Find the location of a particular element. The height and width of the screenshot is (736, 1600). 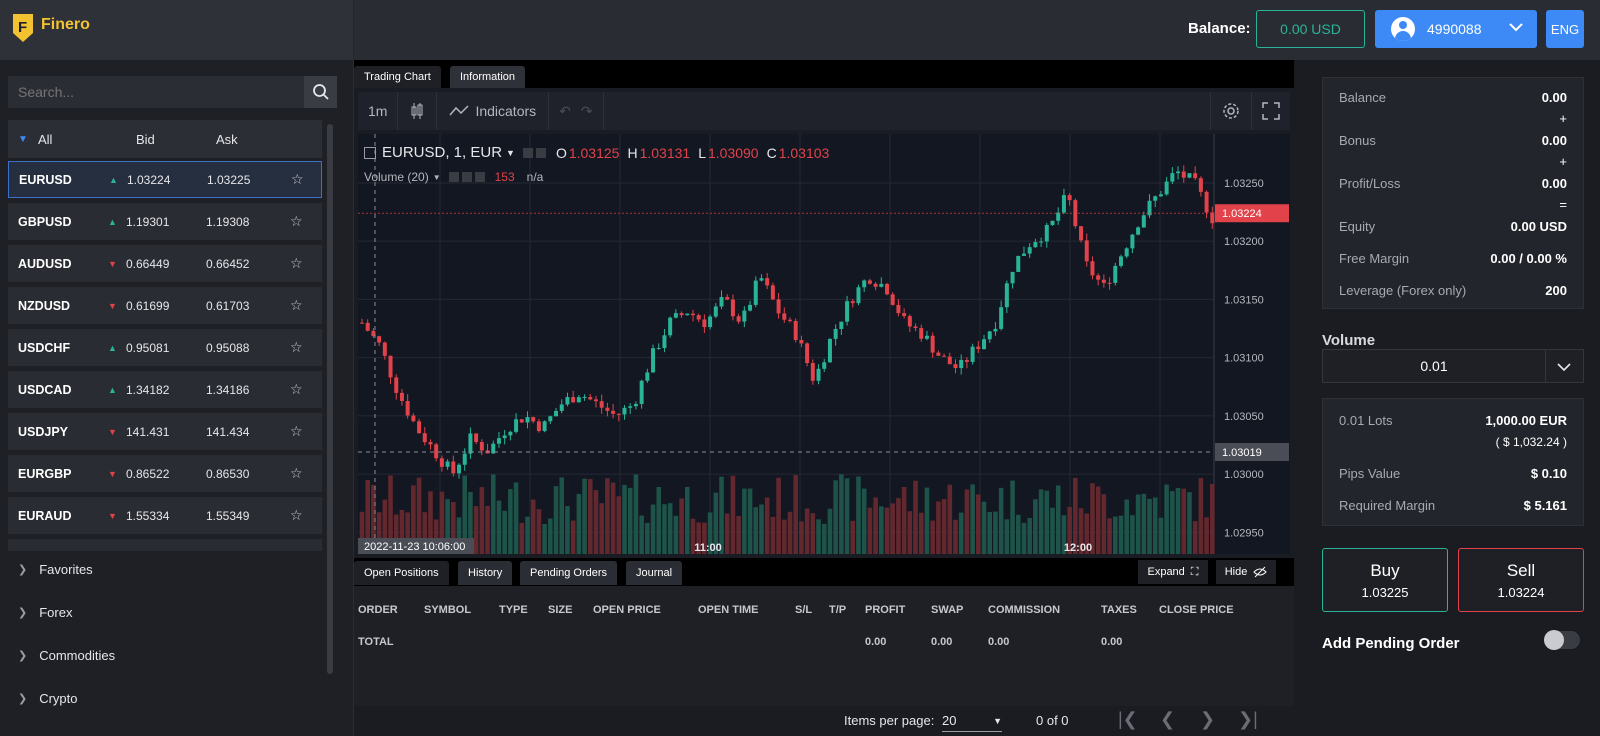

redo-icon: ↷ is located at coordinates (586, 110).